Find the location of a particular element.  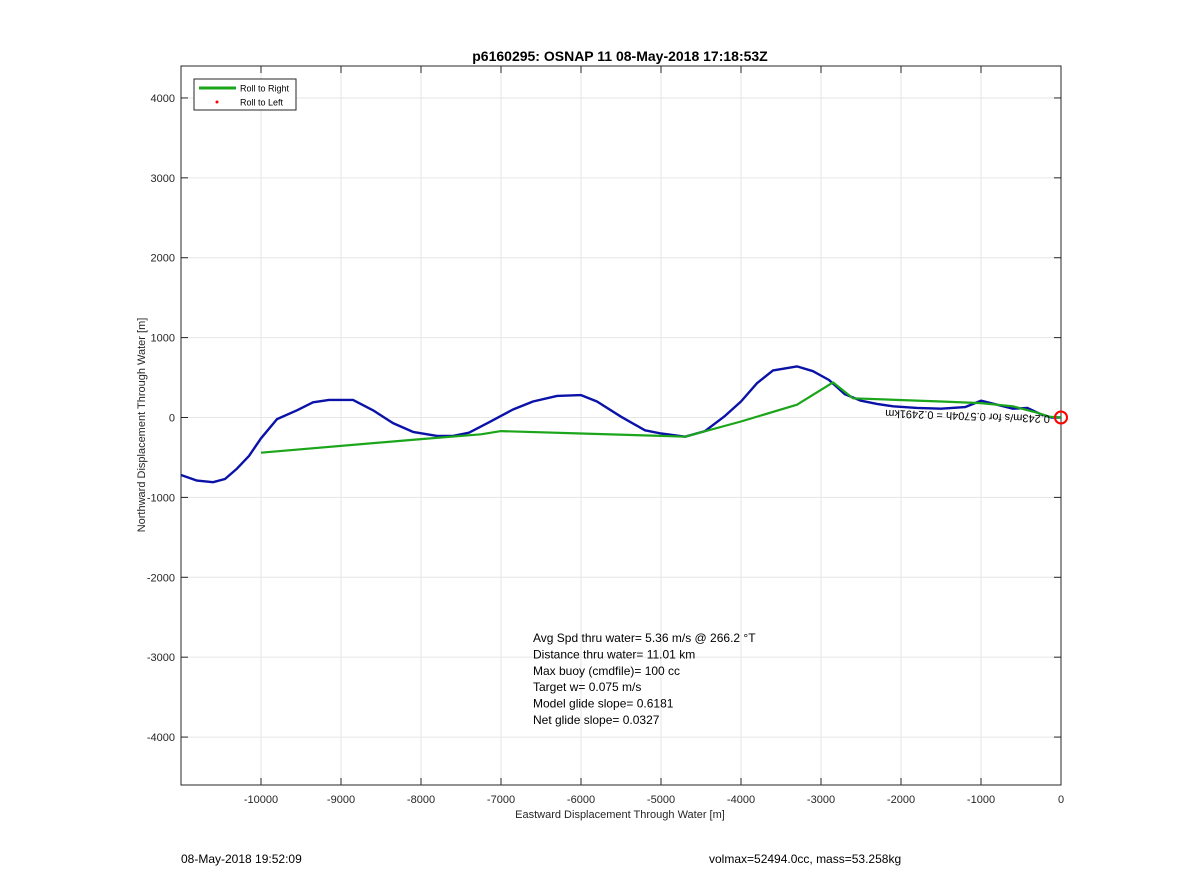

x-tick-label: -7000 is located at coordinates (501, 800).